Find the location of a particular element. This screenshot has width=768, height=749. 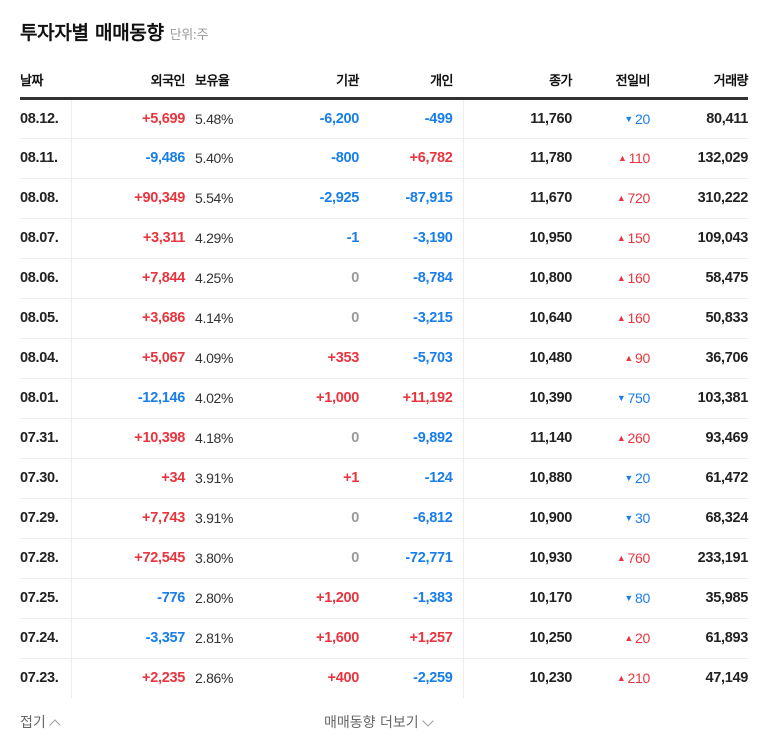

change-value: 260 is located at coordinates (639, 438).